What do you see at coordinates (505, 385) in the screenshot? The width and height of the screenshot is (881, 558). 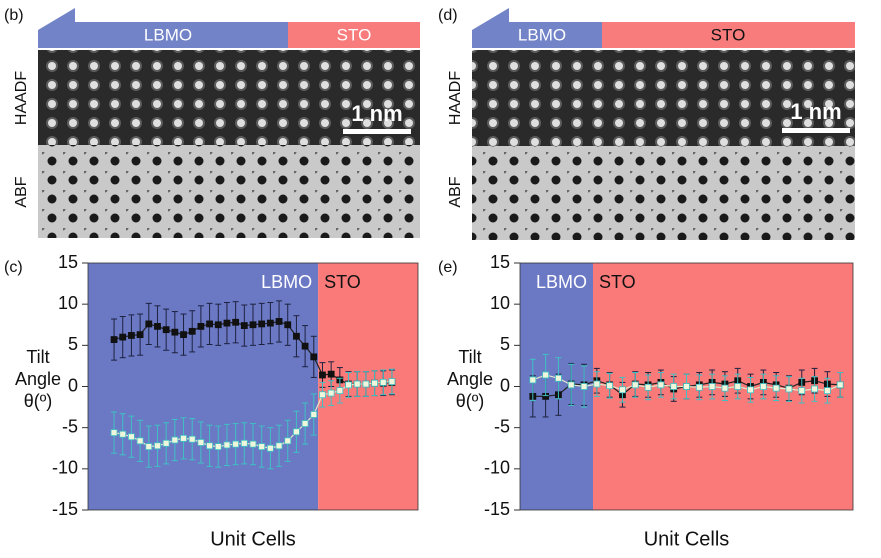 I see `y-tick-label: 0` at bounding box center [505, 385].